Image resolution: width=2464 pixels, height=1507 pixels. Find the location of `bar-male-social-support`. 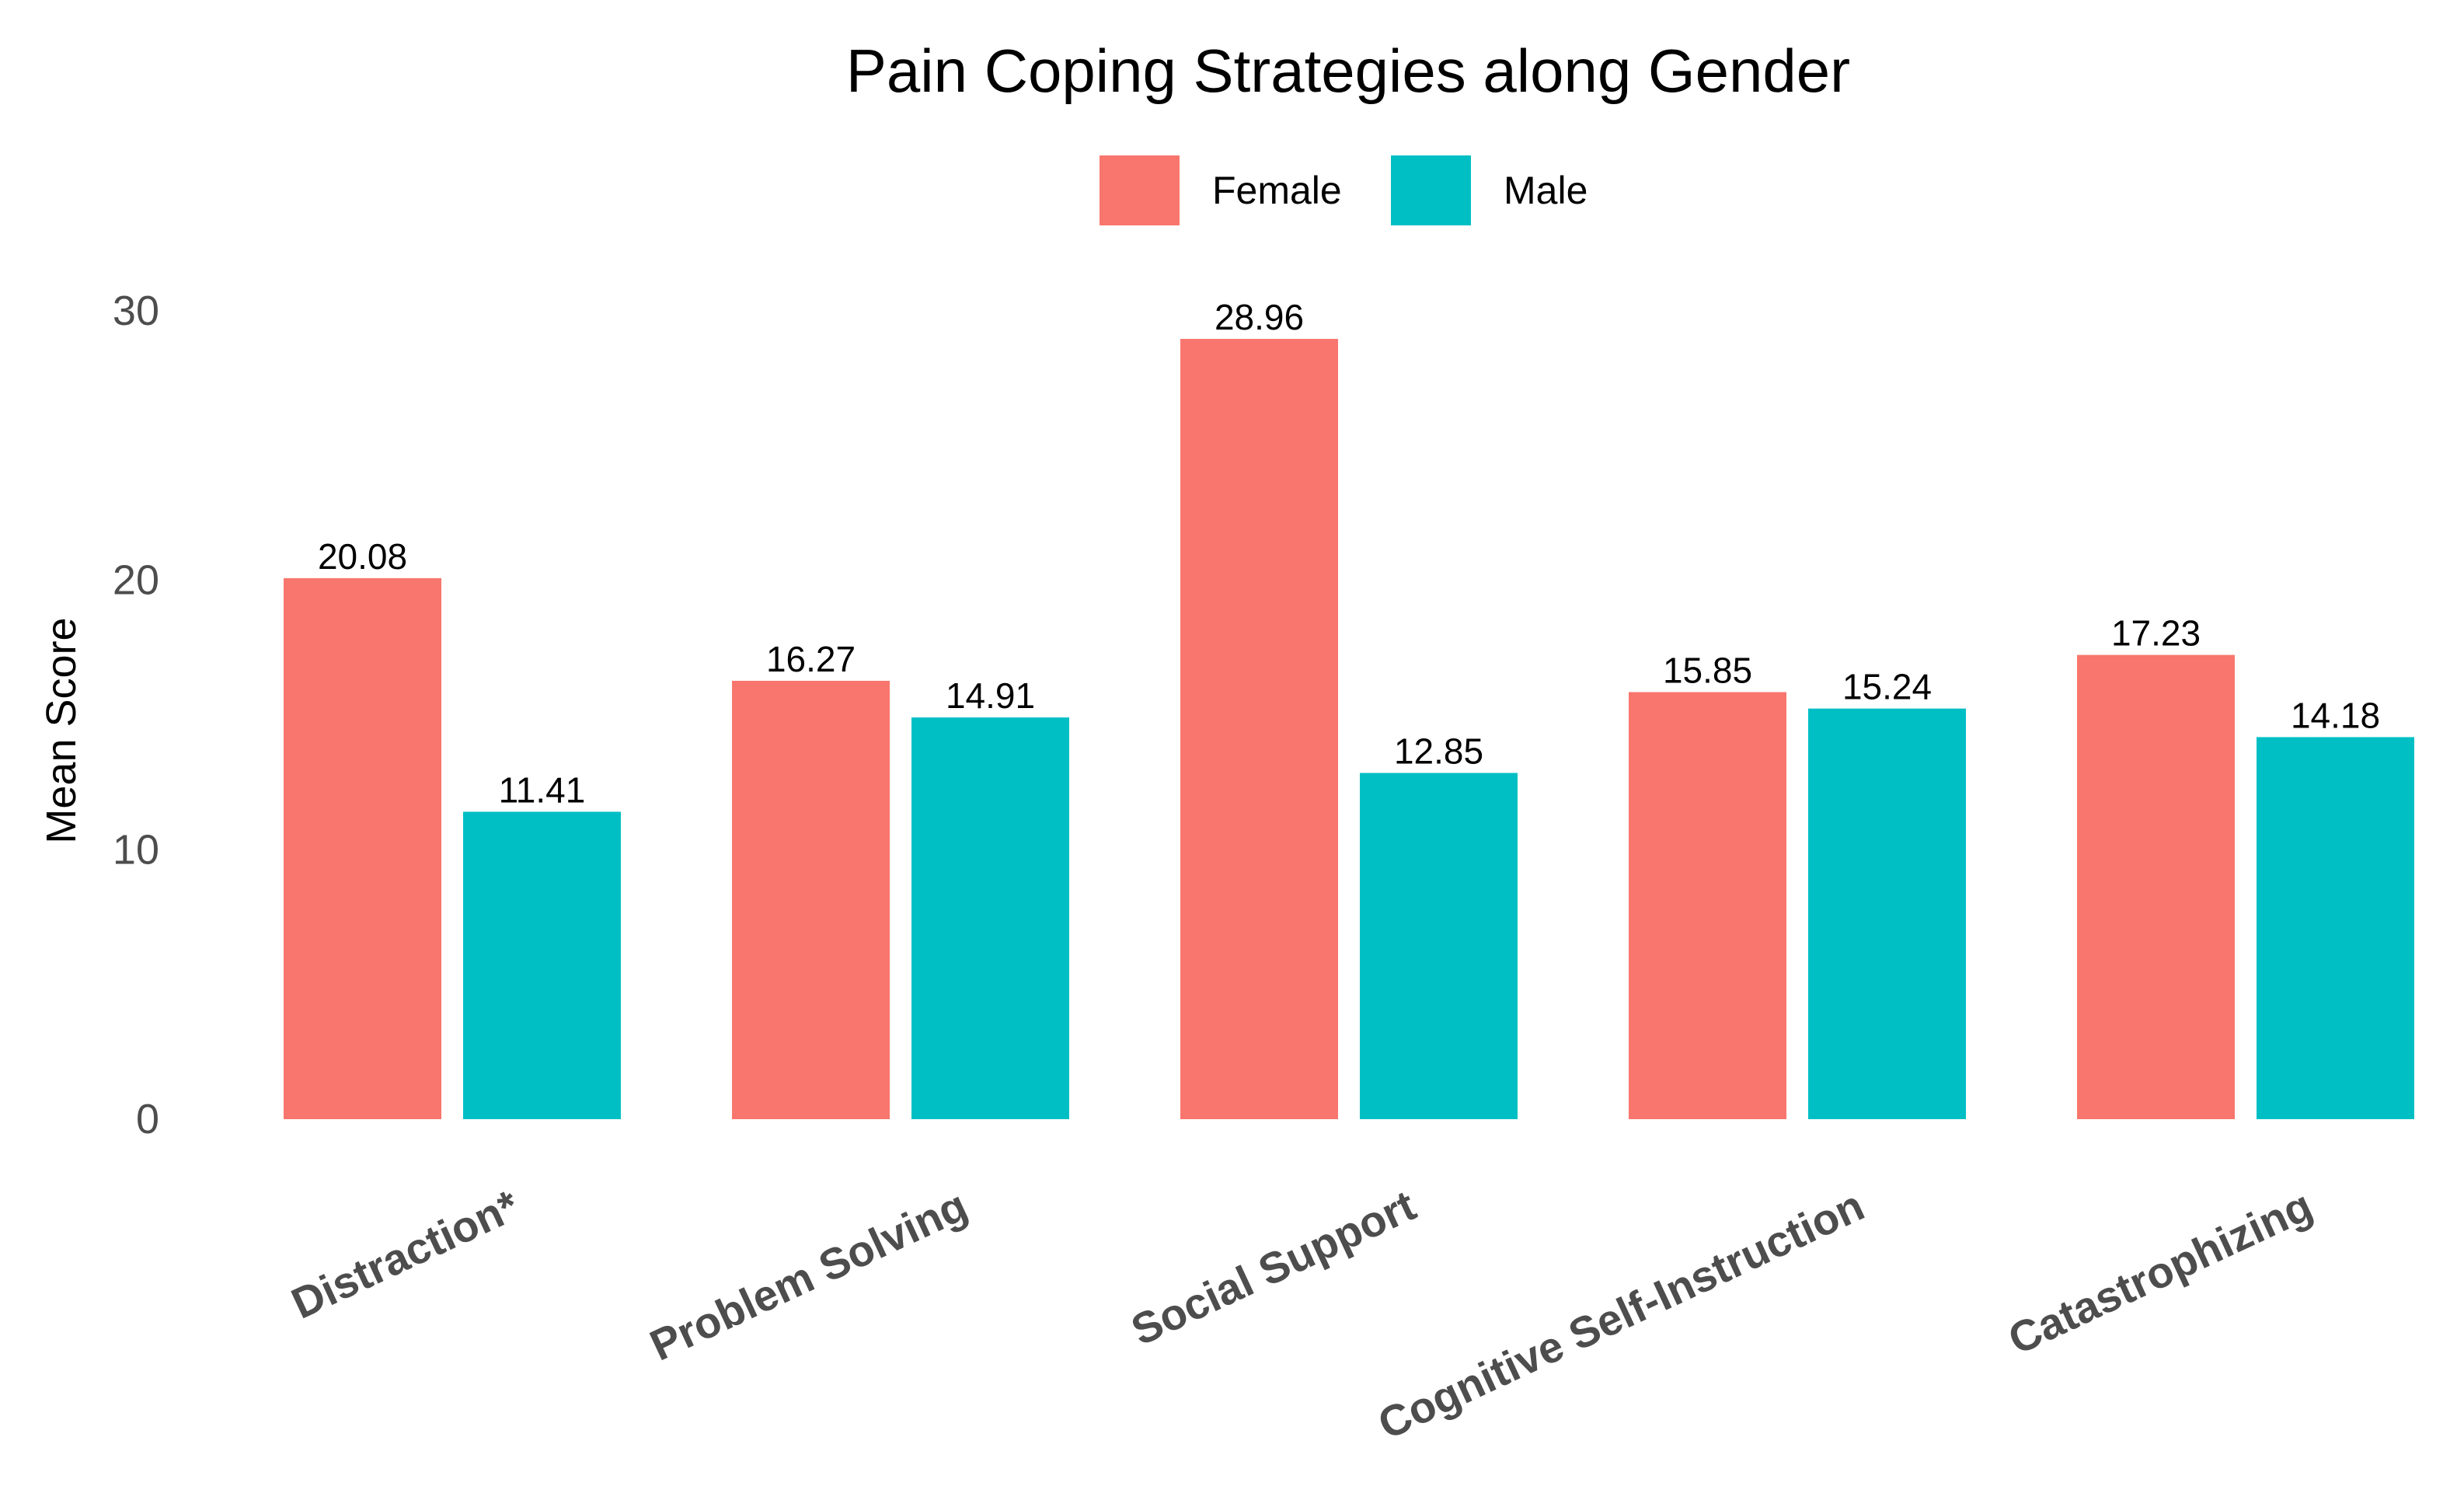

bar-male-social-support is located at coordinates (1439, 946).